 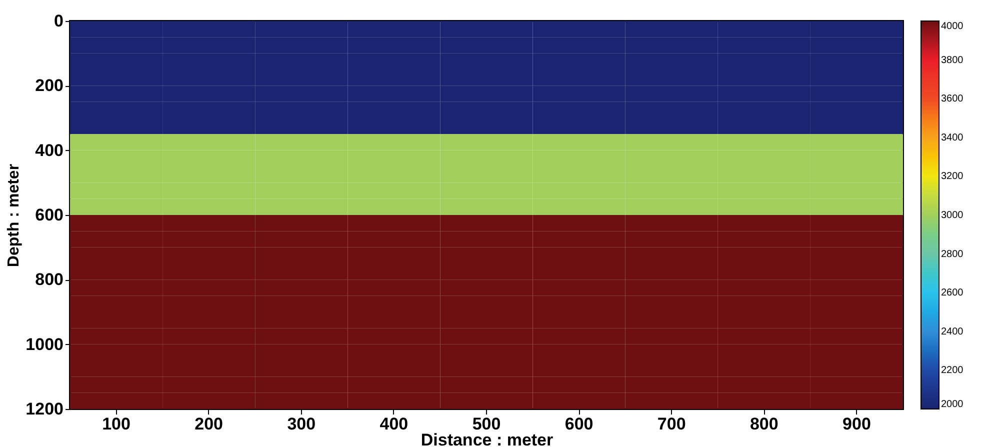 What do you see at coordinates (952, 254) in the screenshot?
I see `color-bar-label: 2800` at bounding box center [952, 254].